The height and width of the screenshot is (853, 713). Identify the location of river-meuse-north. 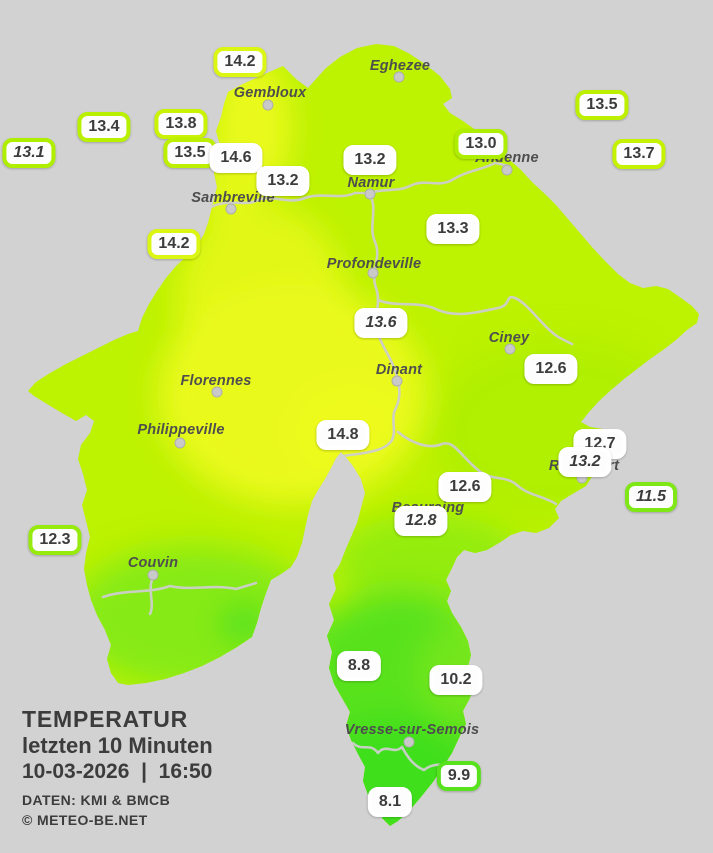
(439, 178).